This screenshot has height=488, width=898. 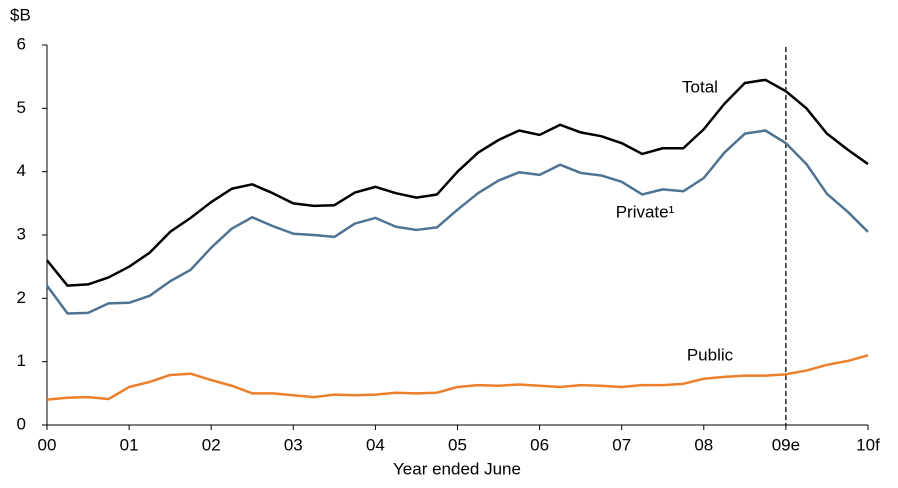 What do you see at coordinates (21, 43) in the screenshot?
I see `y-tick-label: 6` at bounding box center [21, 43].